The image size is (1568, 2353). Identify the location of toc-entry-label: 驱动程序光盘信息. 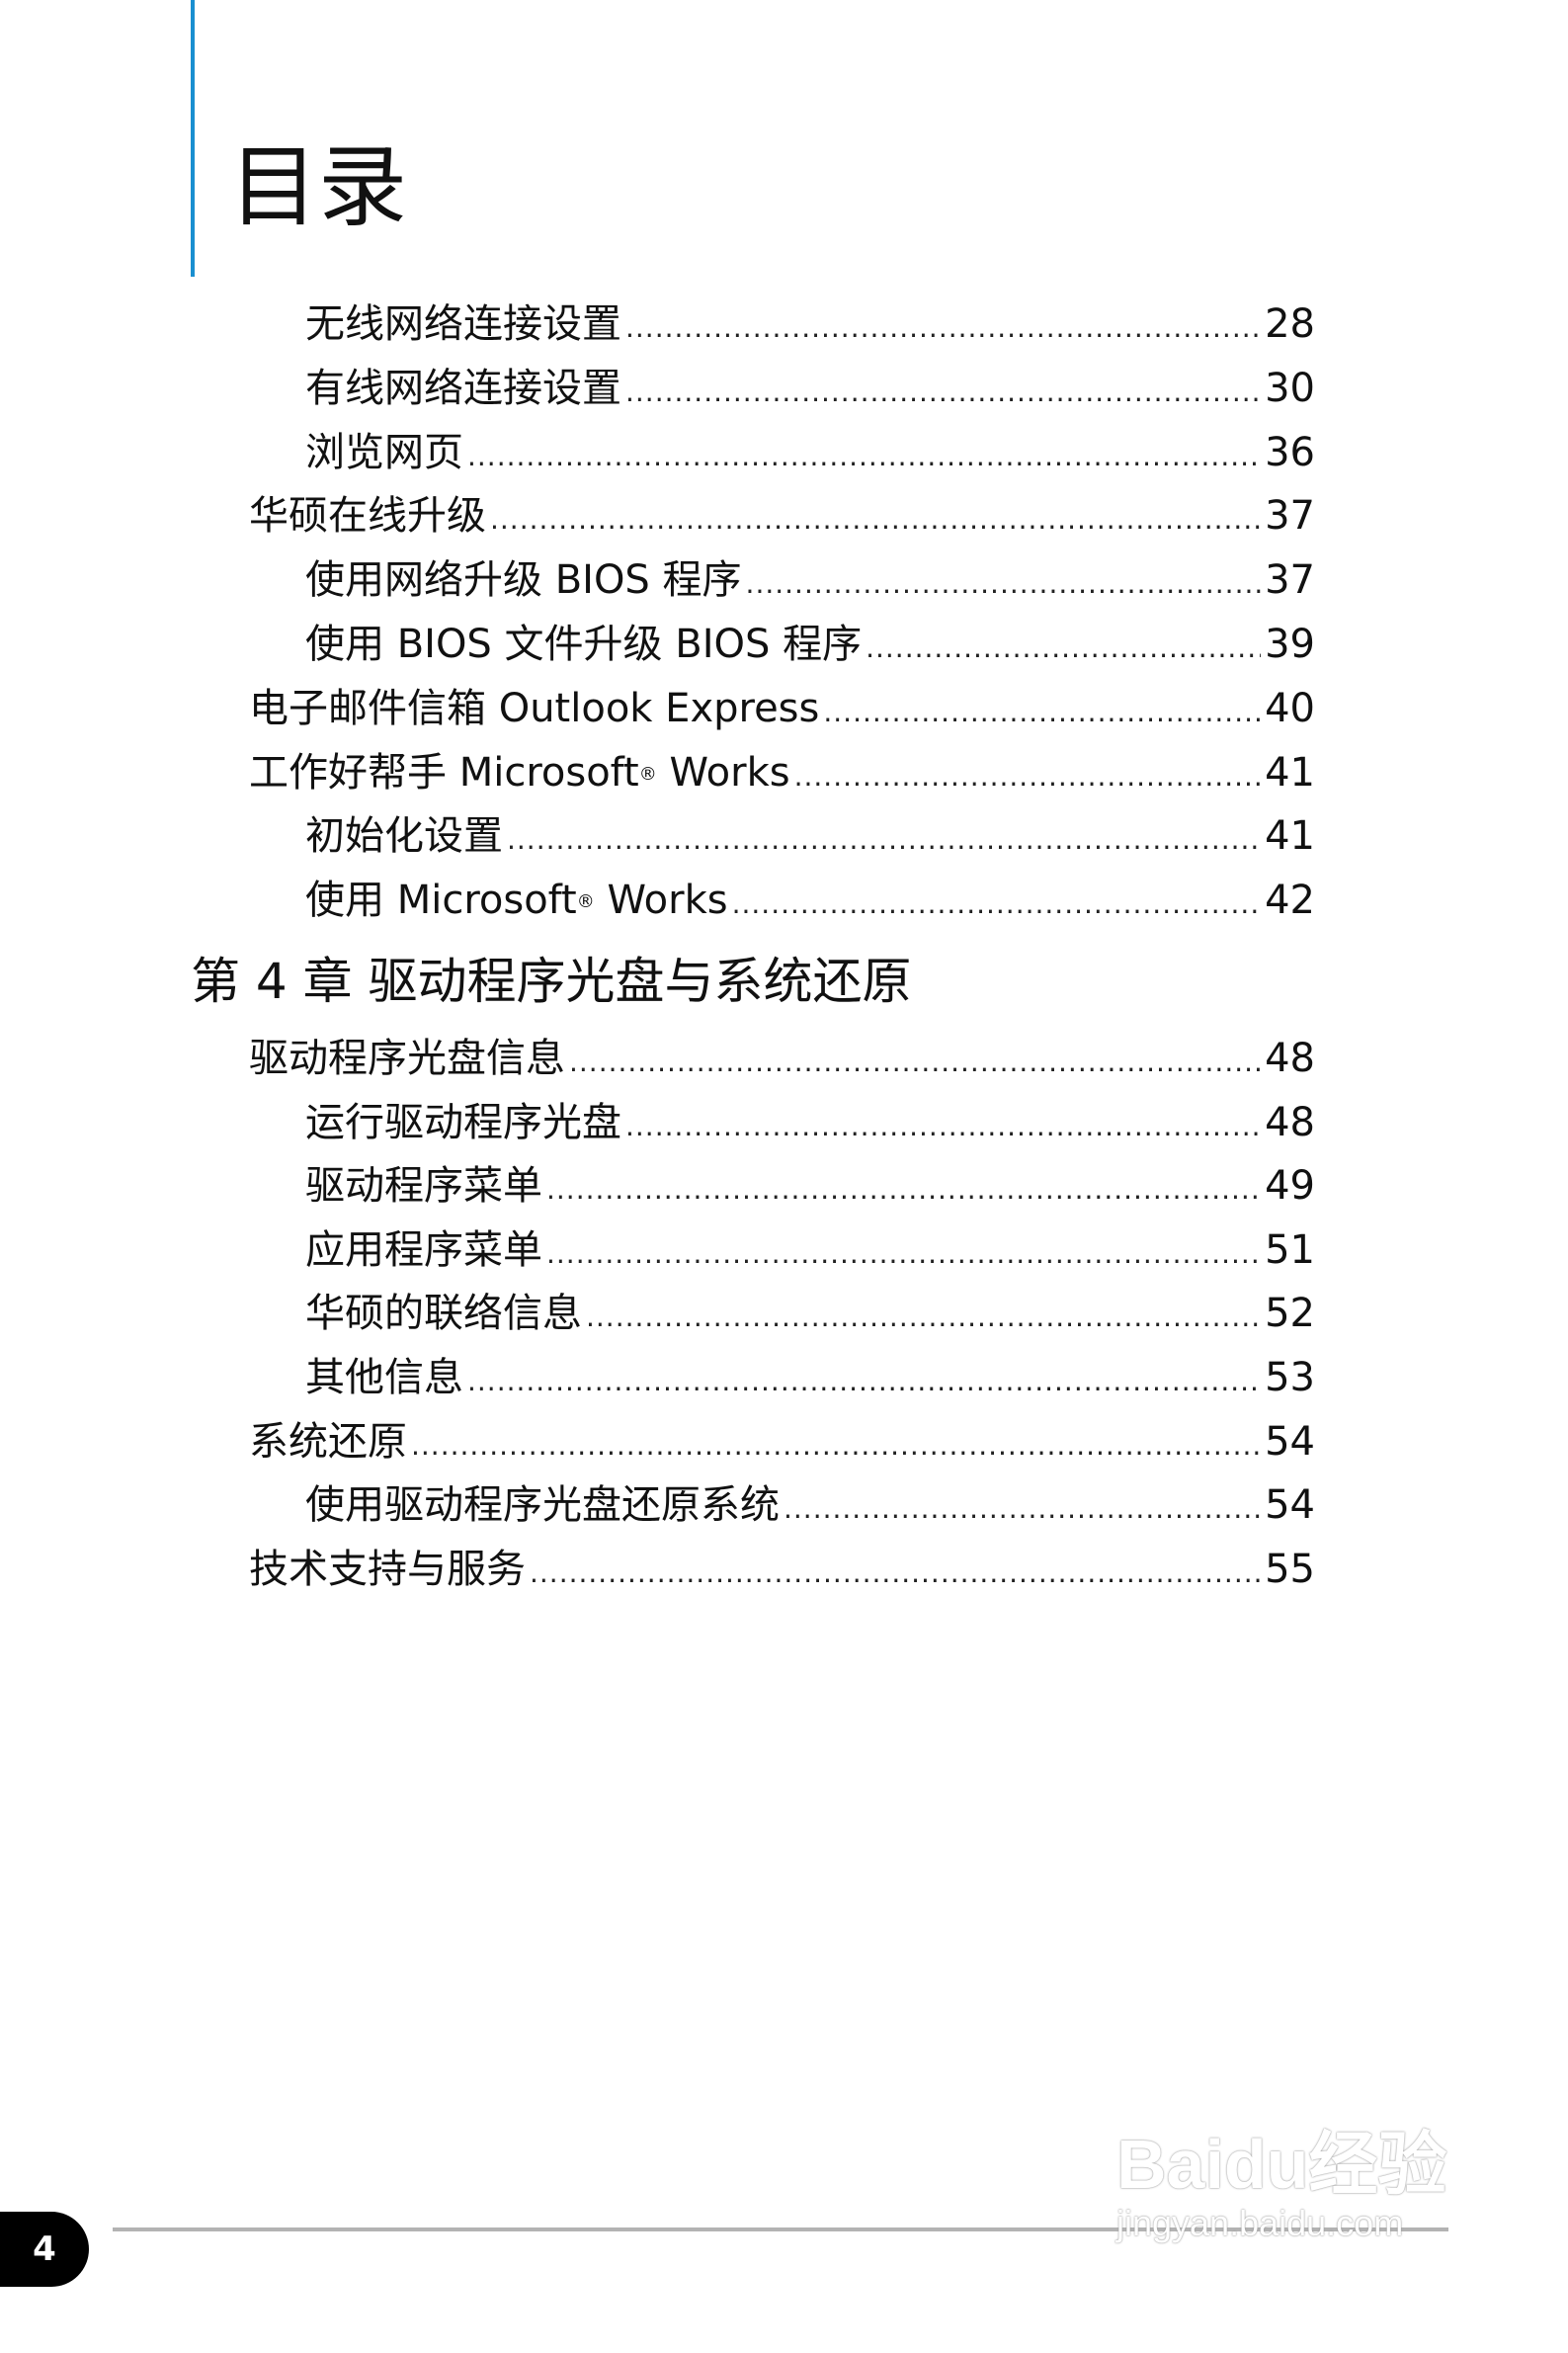
(407, 1058).